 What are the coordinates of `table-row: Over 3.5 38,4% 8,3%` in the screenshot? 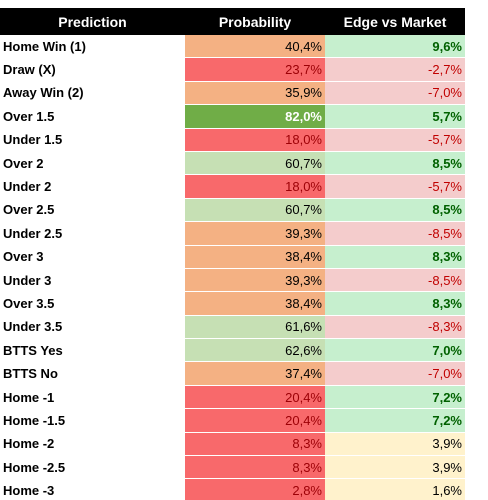 It's located at (232, 303).